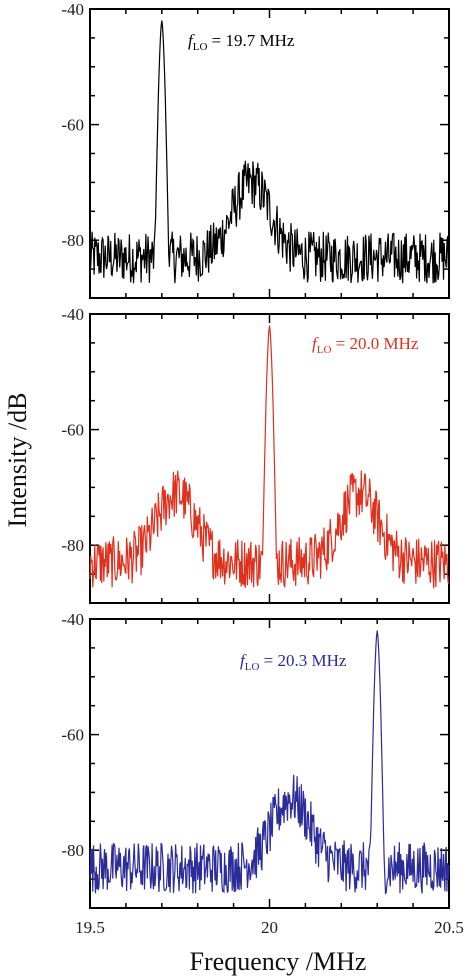 Image resolution: width=474 pixels, height=980 pixels. Describe the element at coordinates (241, 42) in the screenshot. I see `lo-frequency-annotation: fLO = 19.7 MHz` at that location.